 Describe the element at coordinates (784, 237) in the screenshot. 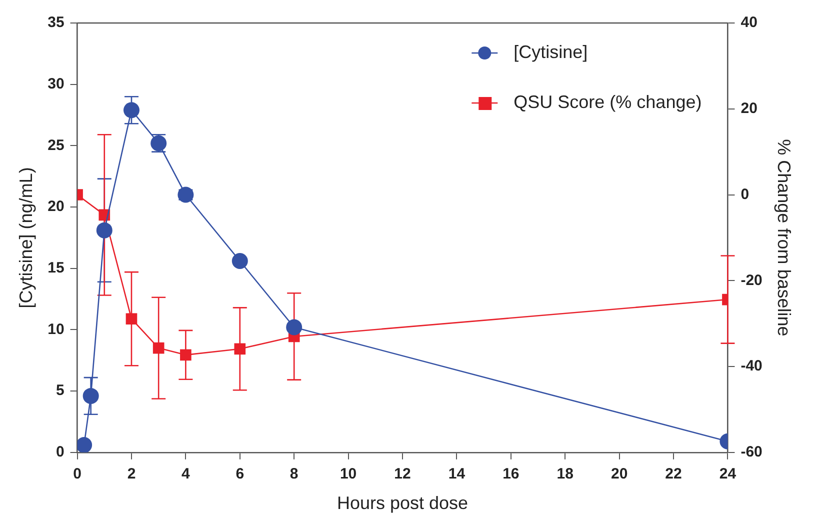

I see `y2-axis-title: % Change from baseline` at that location.